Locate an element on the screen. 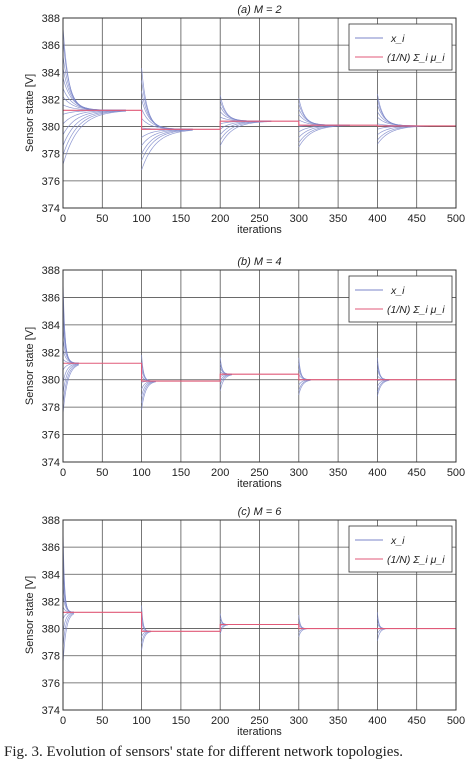 The width and height of the screenshot is (474, 764). x-tick-label: 300 is located at coordinates (299, 721).